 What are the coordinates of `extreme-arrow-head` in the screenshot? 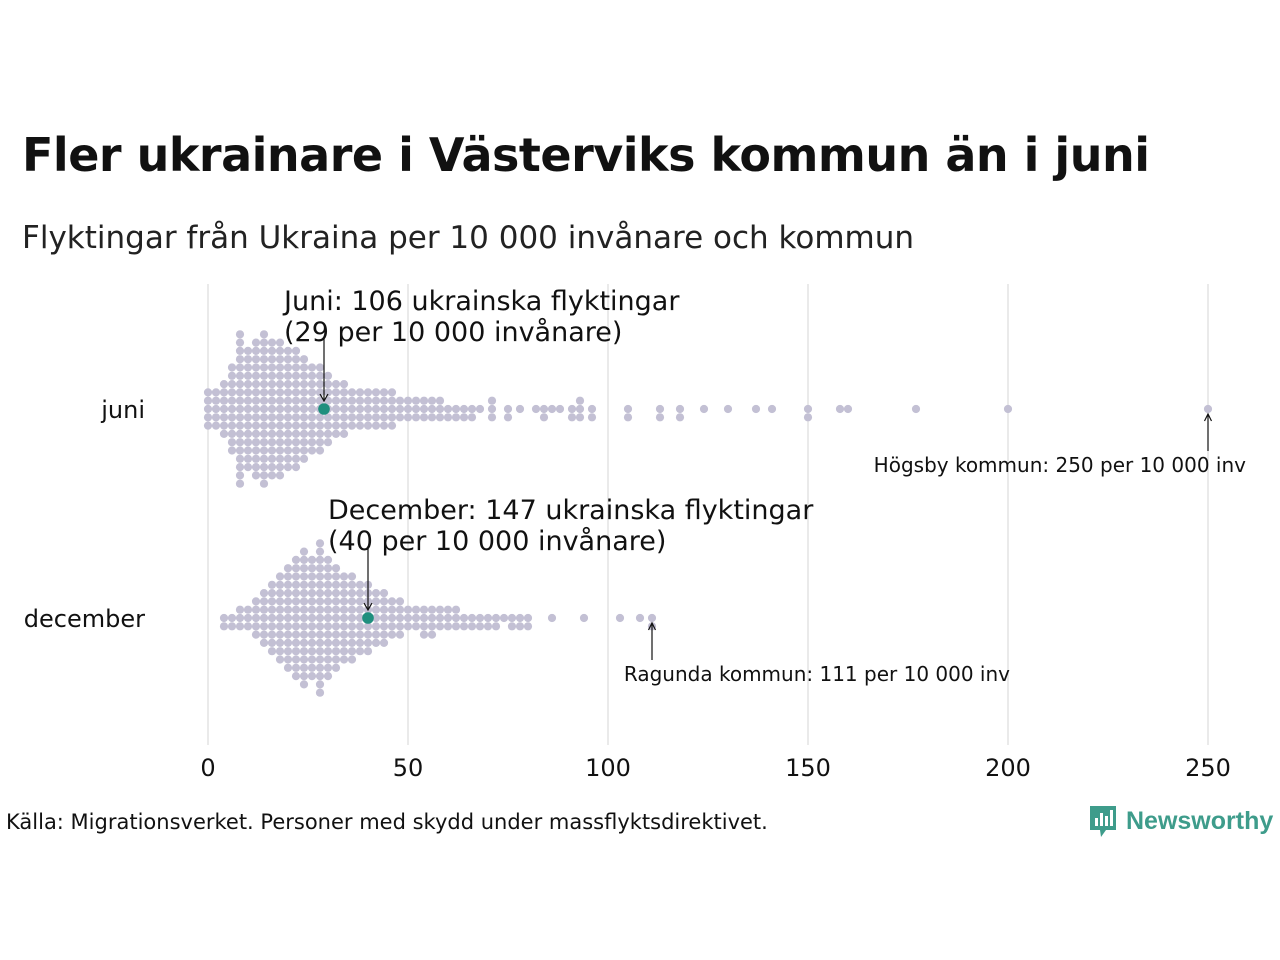 It's located at (1208, 417).